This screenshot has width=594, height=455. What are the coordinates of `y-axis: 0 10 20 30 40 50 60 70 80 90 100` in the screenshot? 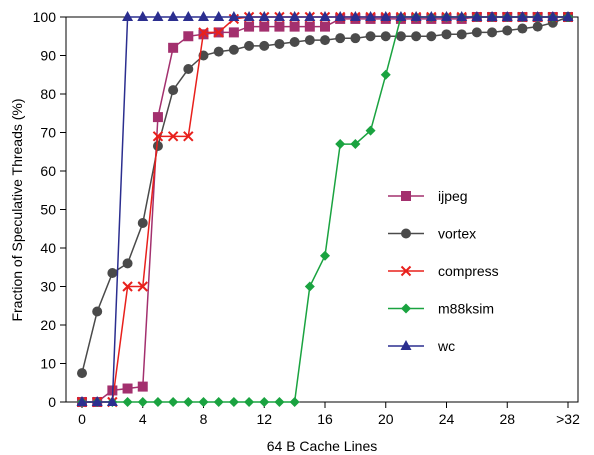 It's located at (49, 209).